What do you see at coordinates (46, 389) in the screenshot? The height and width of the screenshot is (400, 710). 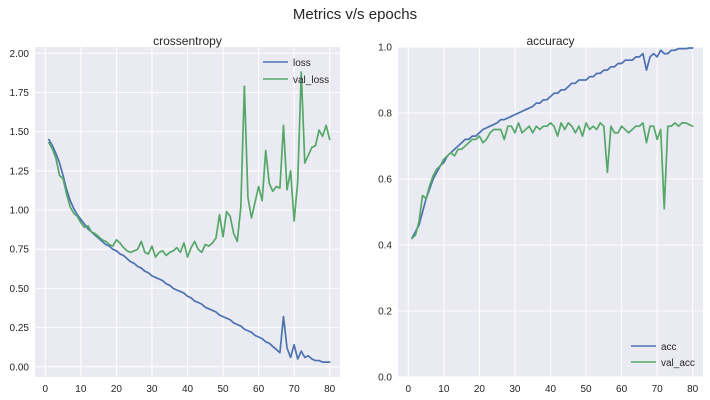 I see `crossentropy-xtick-0: 0` at bounding box center [46, 389].